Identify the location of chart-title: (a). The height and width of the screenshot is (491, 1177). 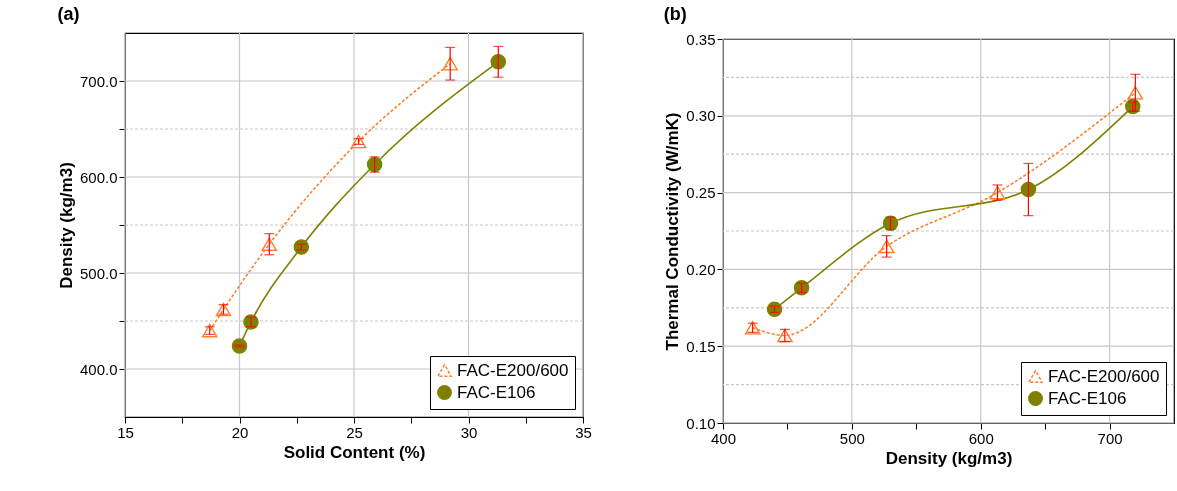
(68, 14).